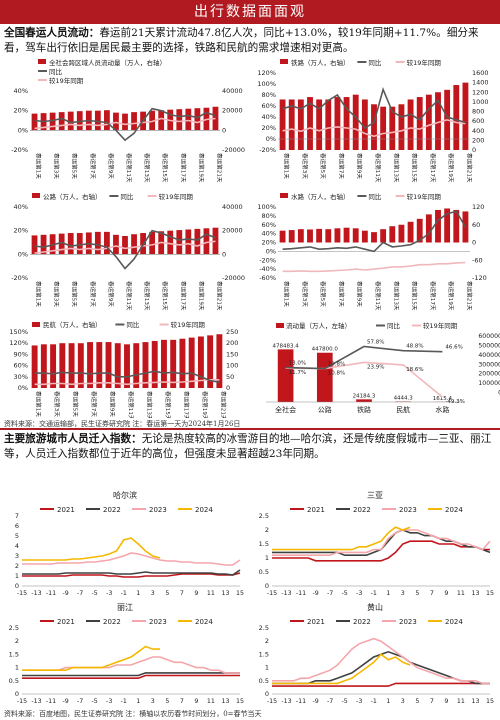 This screenshot has width=500, height=720. What do you see at coordinates (476, 225) in the screenshot?
I see `y-tick-right: 60` at bounding box center [476, 225].